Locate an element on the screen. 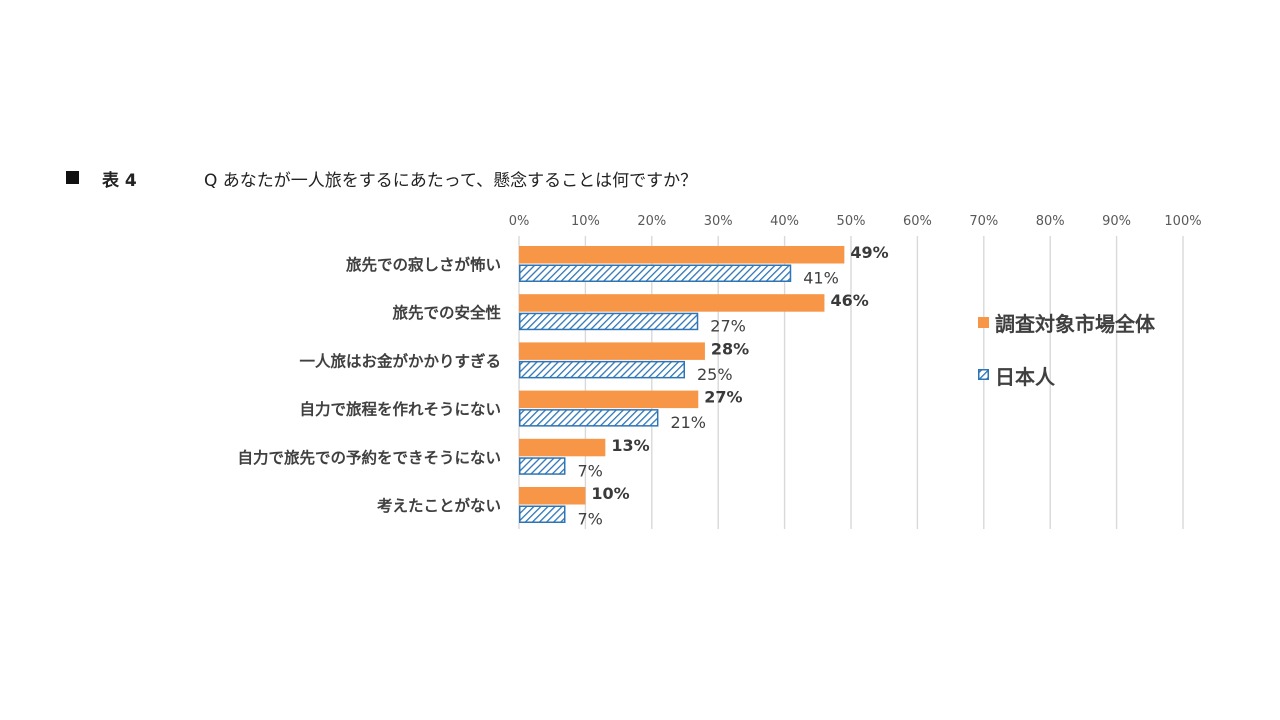  x-tick-label: 90% is located at coordinates (1116, 221).